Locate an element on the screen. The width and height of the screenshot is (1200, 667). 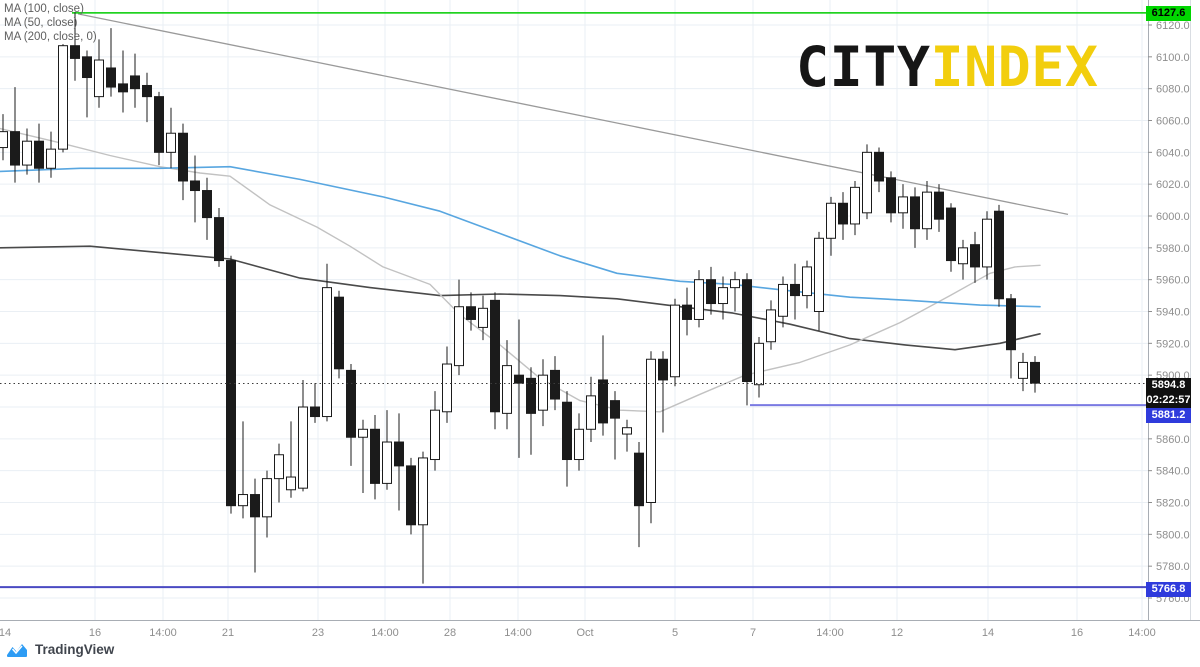
ma-200-line is located at coordinates (520, 298).